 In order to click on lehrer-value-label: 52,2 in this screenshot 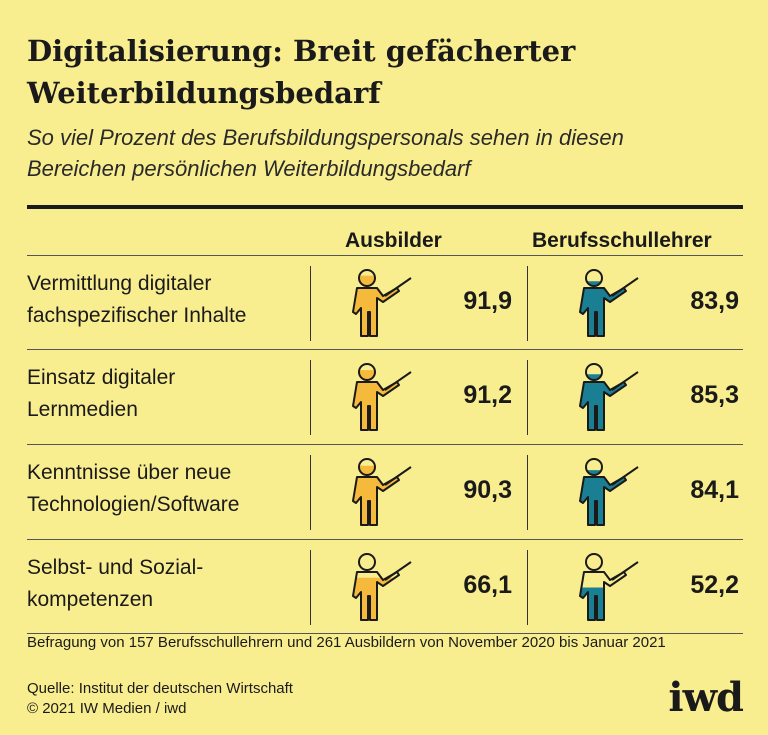, I will do `click(714, 585)`.